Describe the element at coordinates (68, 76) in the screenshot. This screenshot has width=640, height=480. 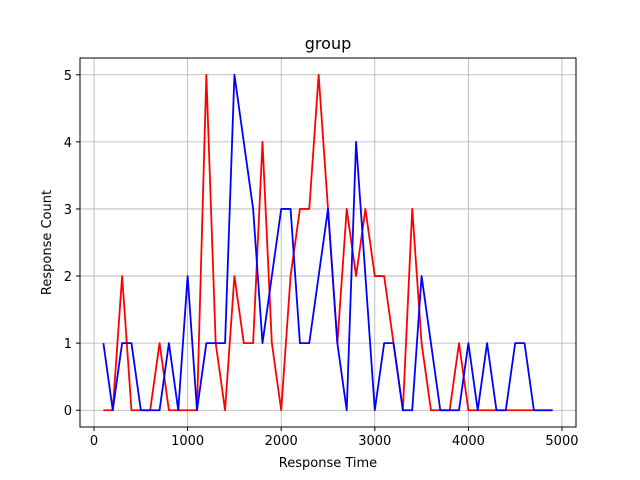
I see `y-tick-label: 5` at that location.